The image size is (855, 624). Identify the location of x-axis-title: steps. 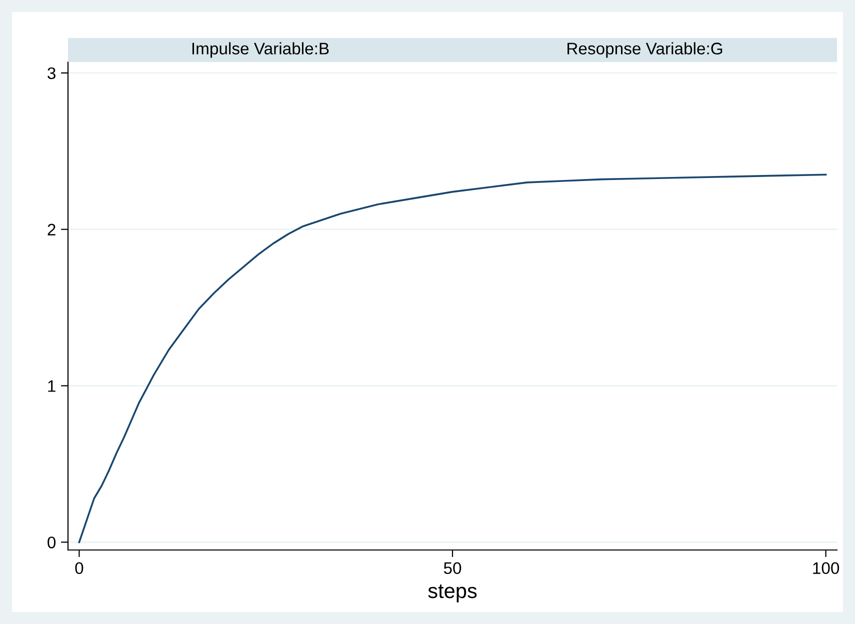
(452, 593).